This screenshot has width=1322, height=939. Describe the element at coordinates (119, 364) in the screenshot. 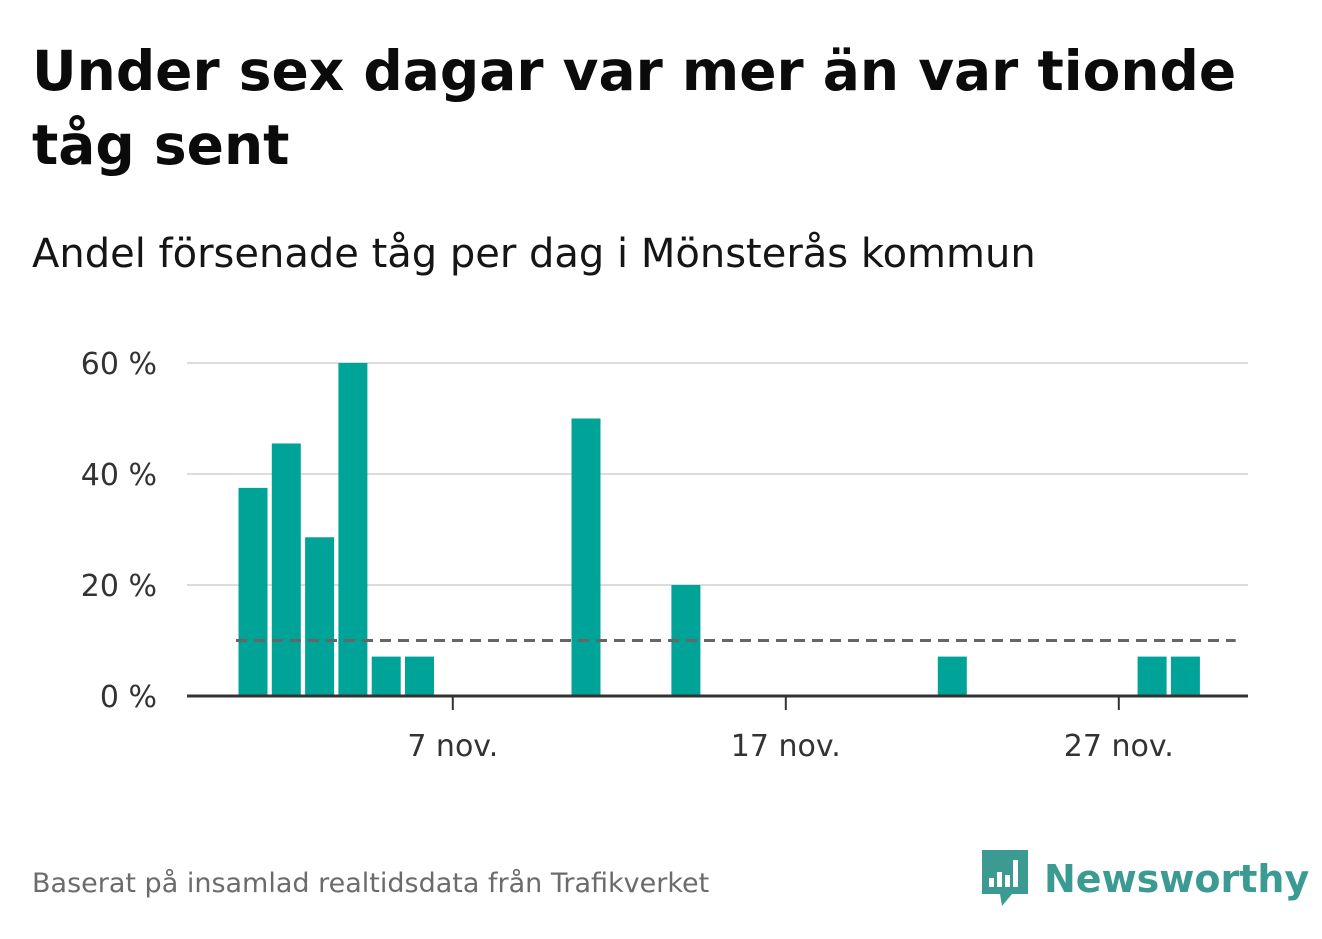

I see `y-tick-label: 60 %` at that location.